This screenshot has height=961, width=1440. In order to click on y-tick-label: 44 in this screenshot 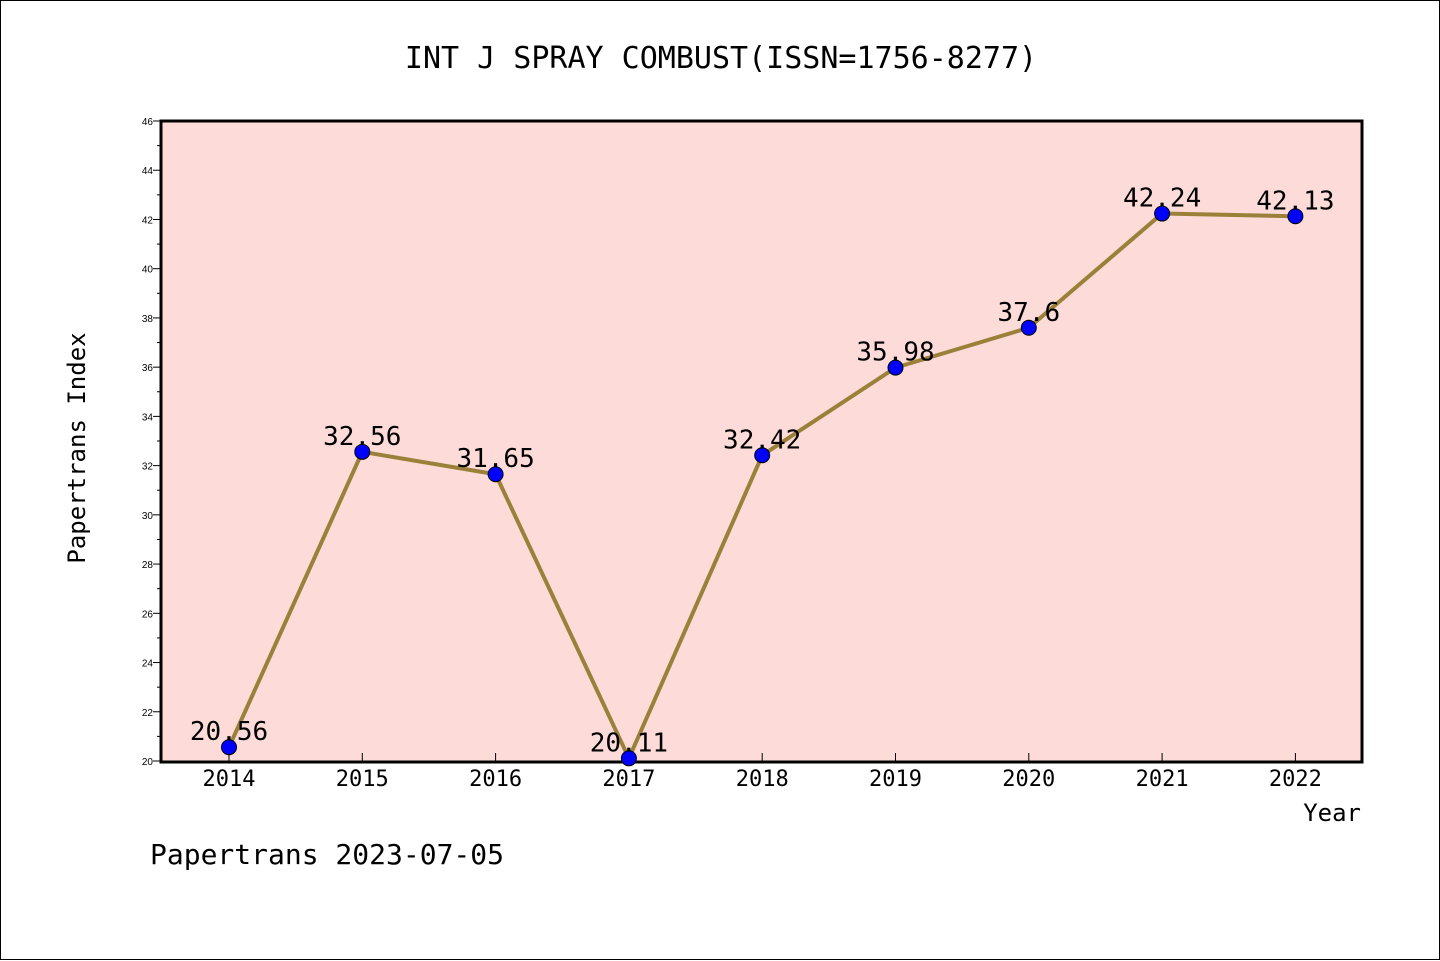, I will do `click(148, 171)`.